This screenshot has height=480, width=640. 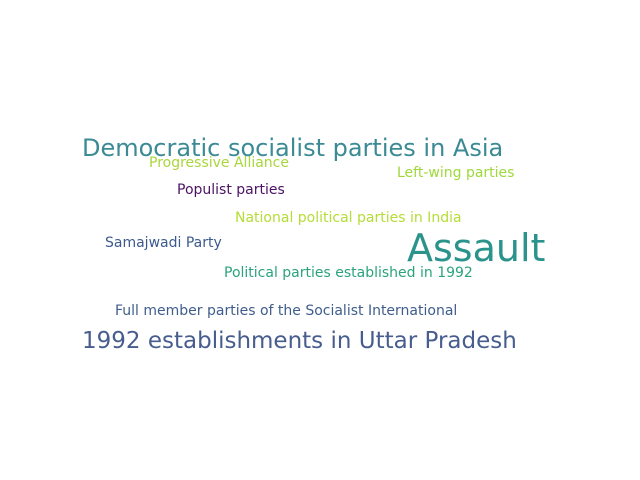 What do you see at coordinates (219, 163) in the screenshot?
I see `word-progressive-alliance: Progressive Alliance` at bounding box center [219, 163].